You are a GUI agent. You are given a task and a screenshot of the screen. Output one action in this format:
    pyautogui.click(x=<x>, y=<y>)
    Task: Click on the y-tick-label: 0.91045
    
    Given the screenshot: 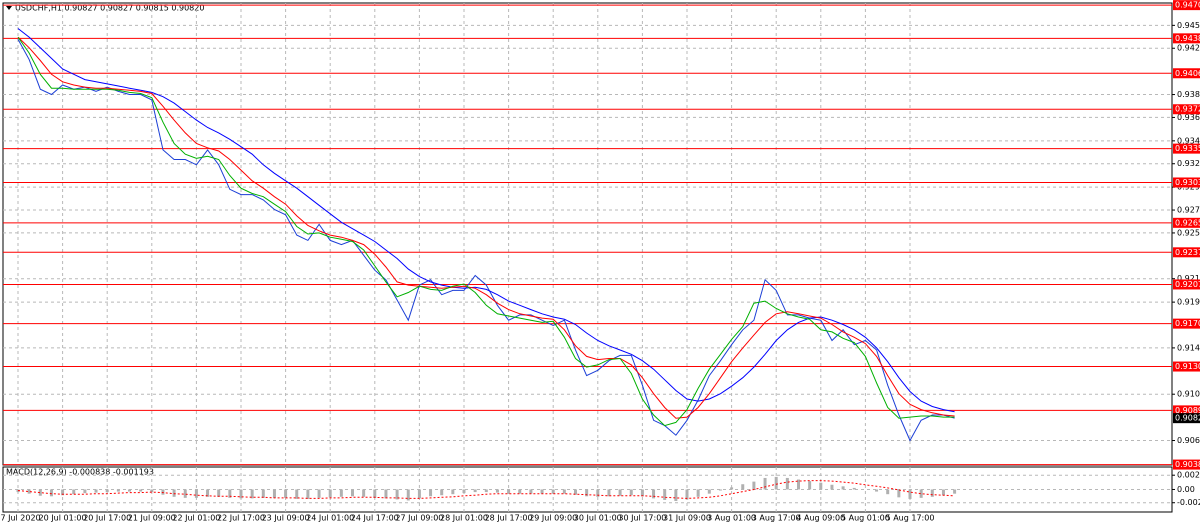 What is the action you would take?
    pyautogui.click(x=1188, y=394)
    